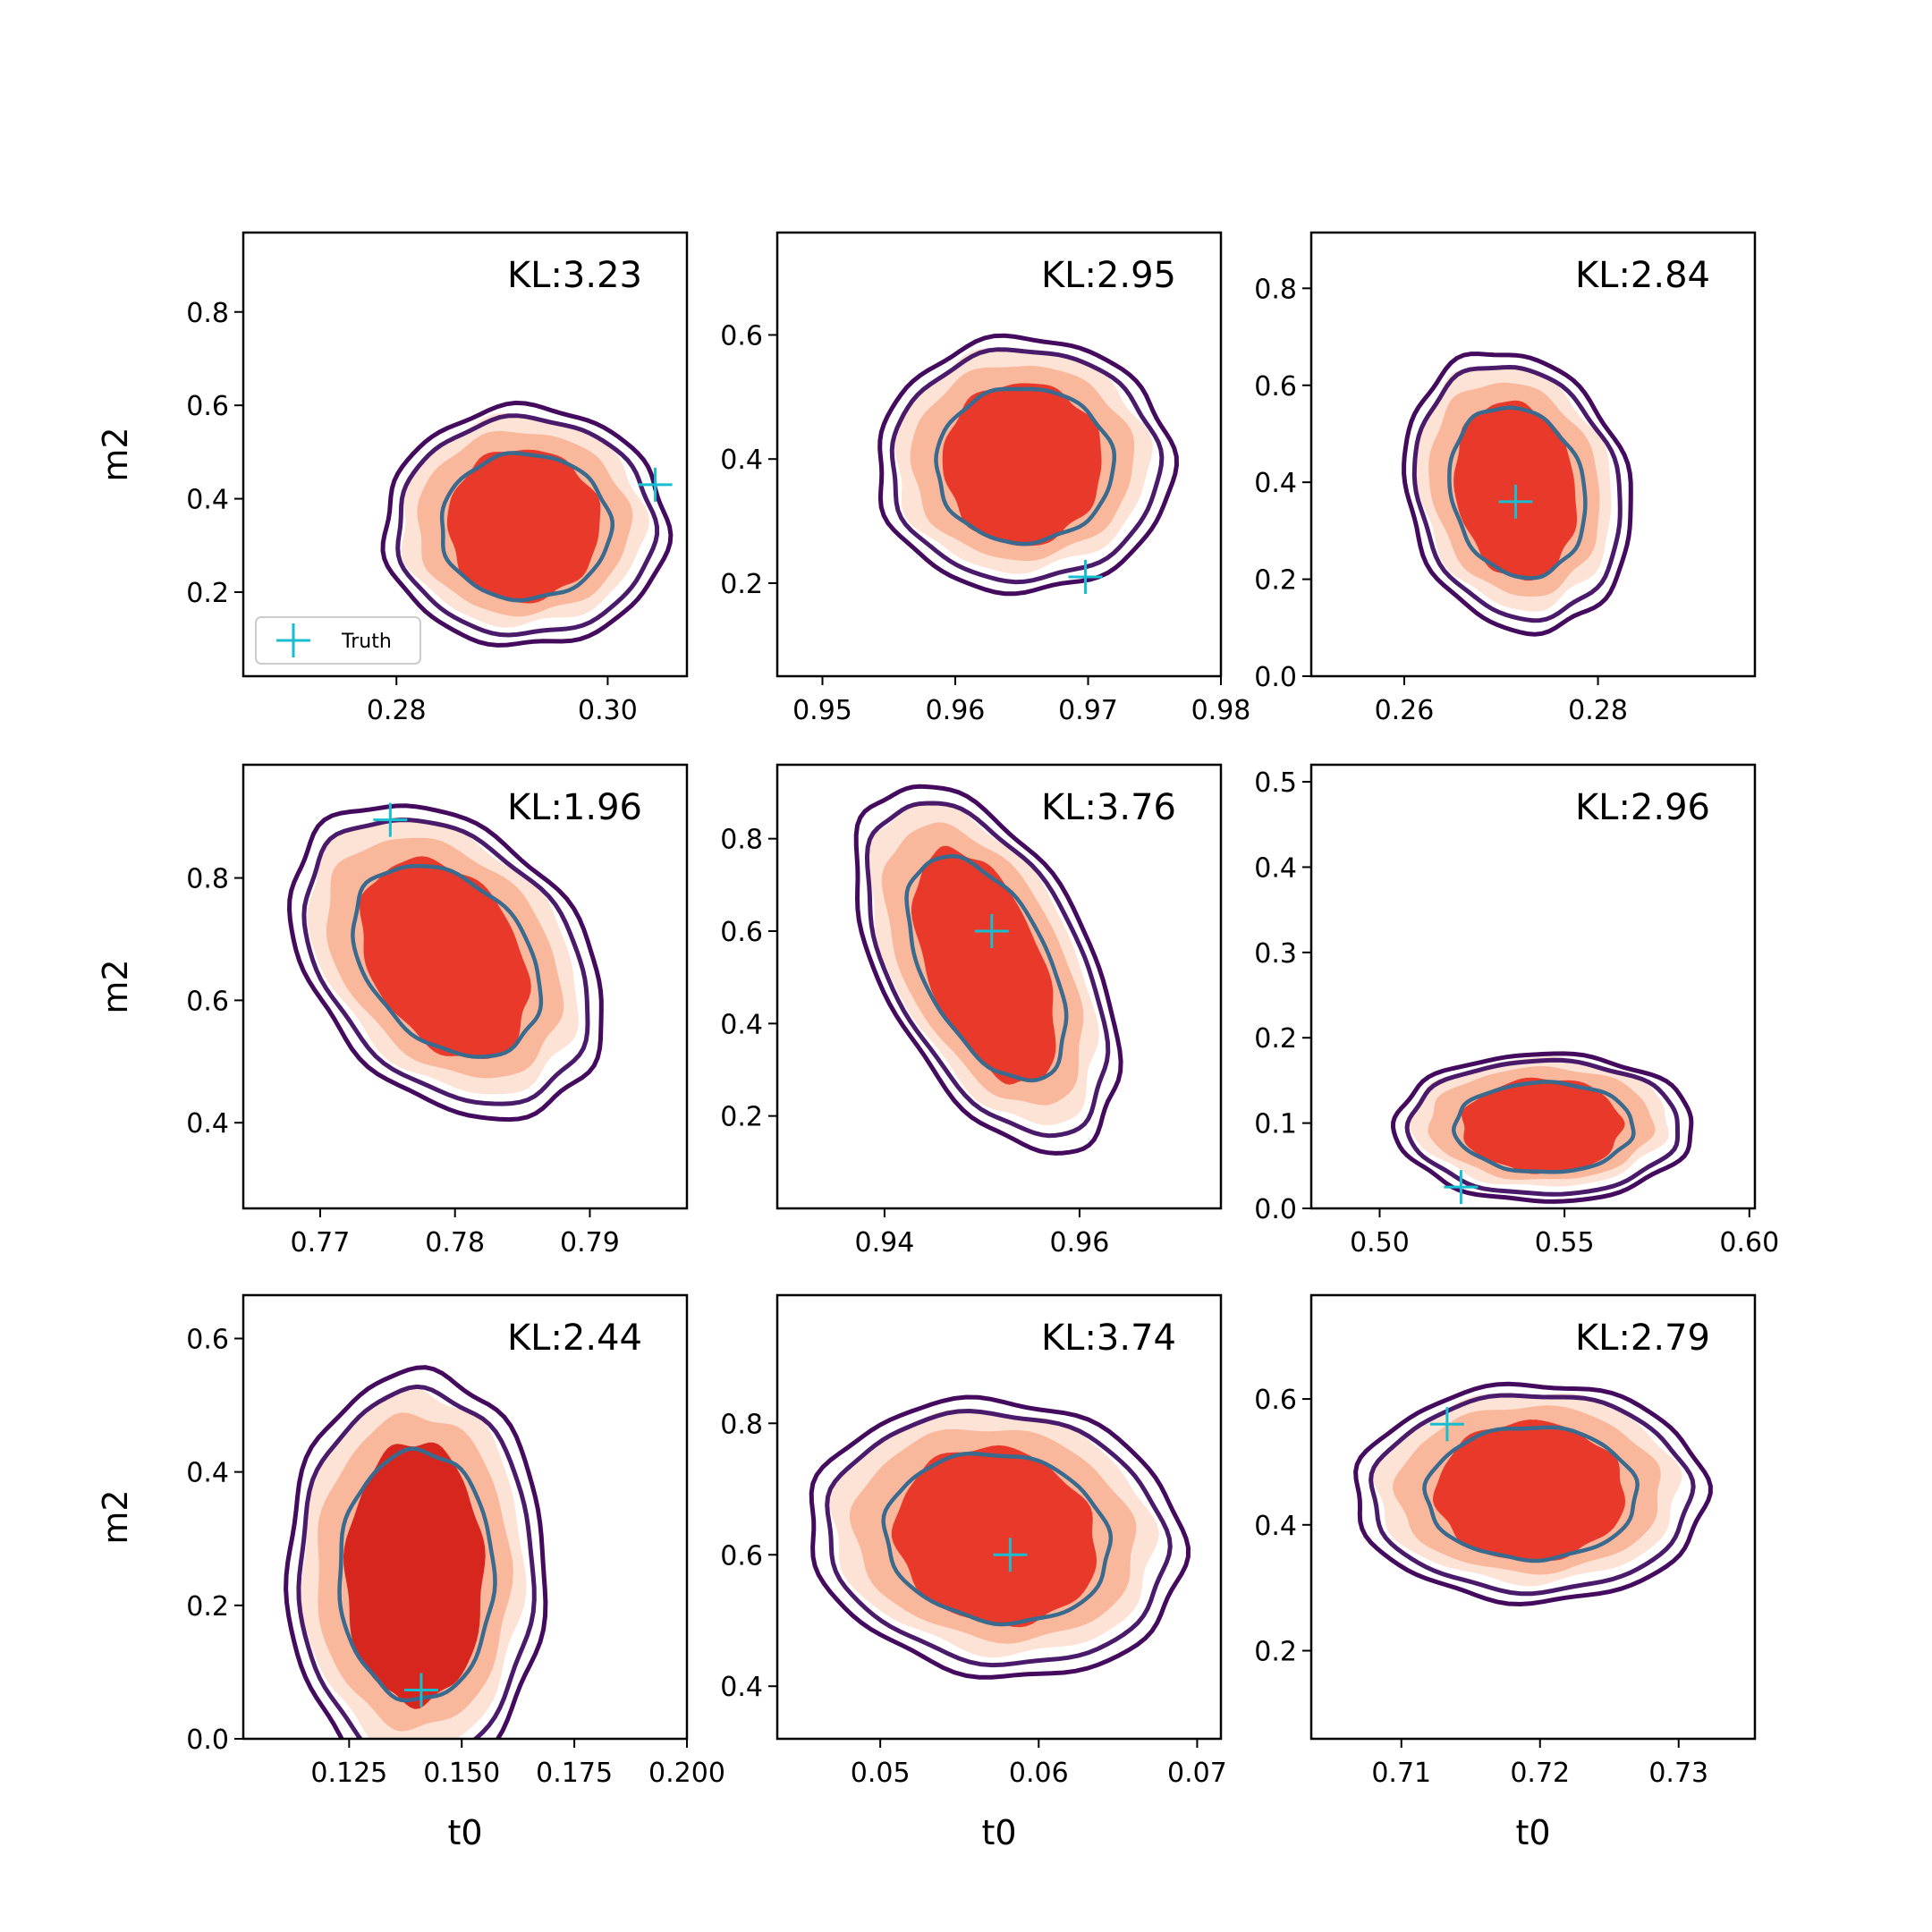  I want to click on subplot-0: 0.28 0.30 0.2 0.4 0.6 0.8 KL:3.23 m2 Truth, so click(392, 478).